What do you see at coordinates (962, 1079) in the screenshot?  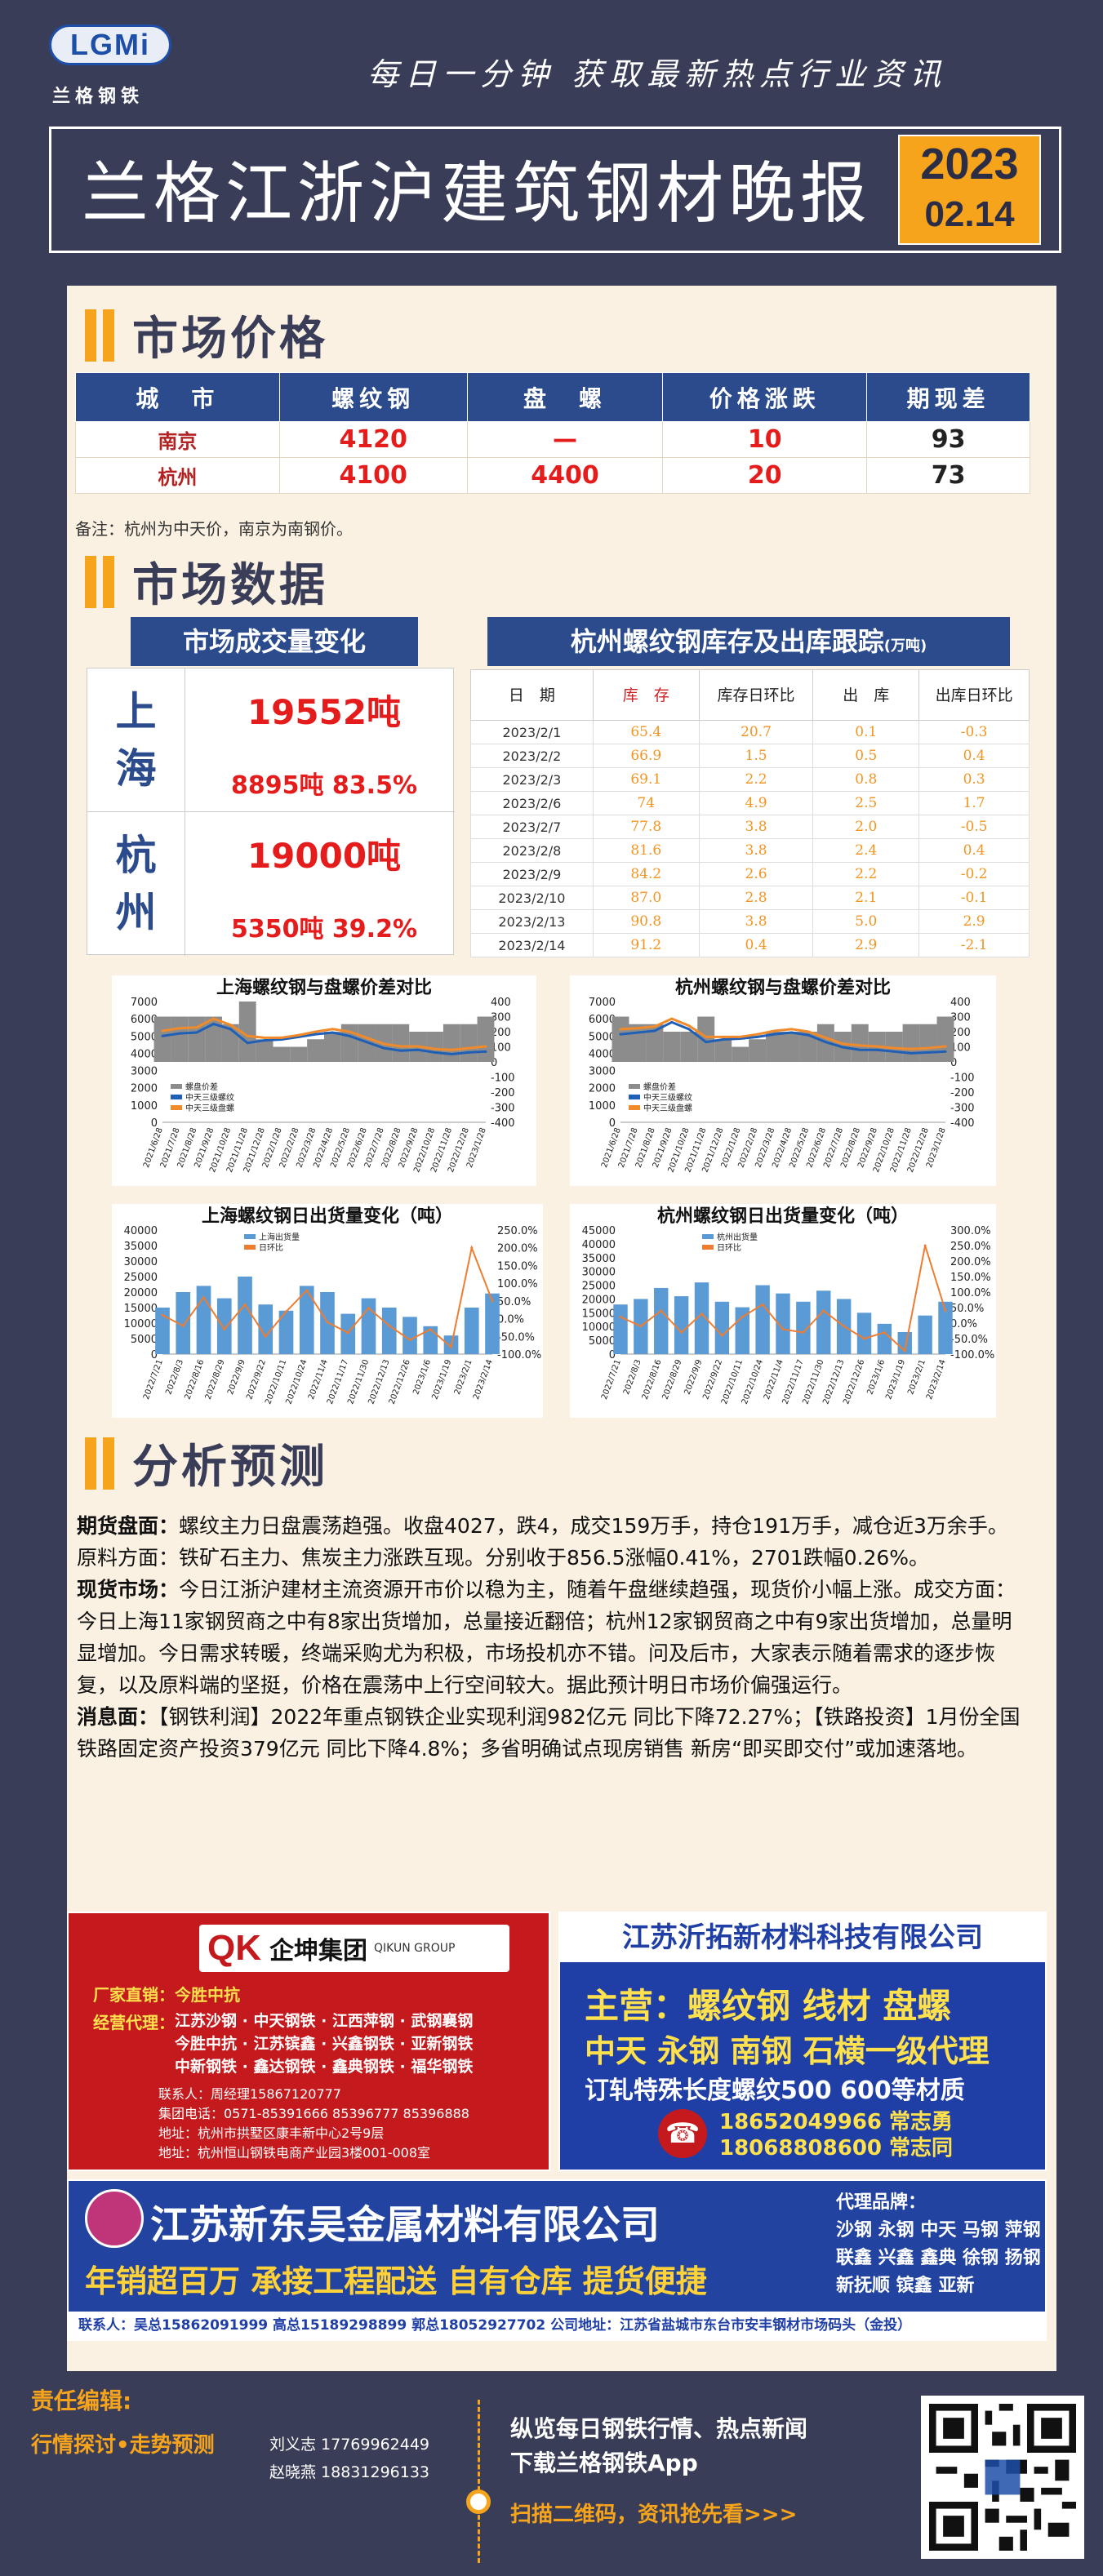 I see `y2-tick-label: -100` at bounding box center [962, 1079].